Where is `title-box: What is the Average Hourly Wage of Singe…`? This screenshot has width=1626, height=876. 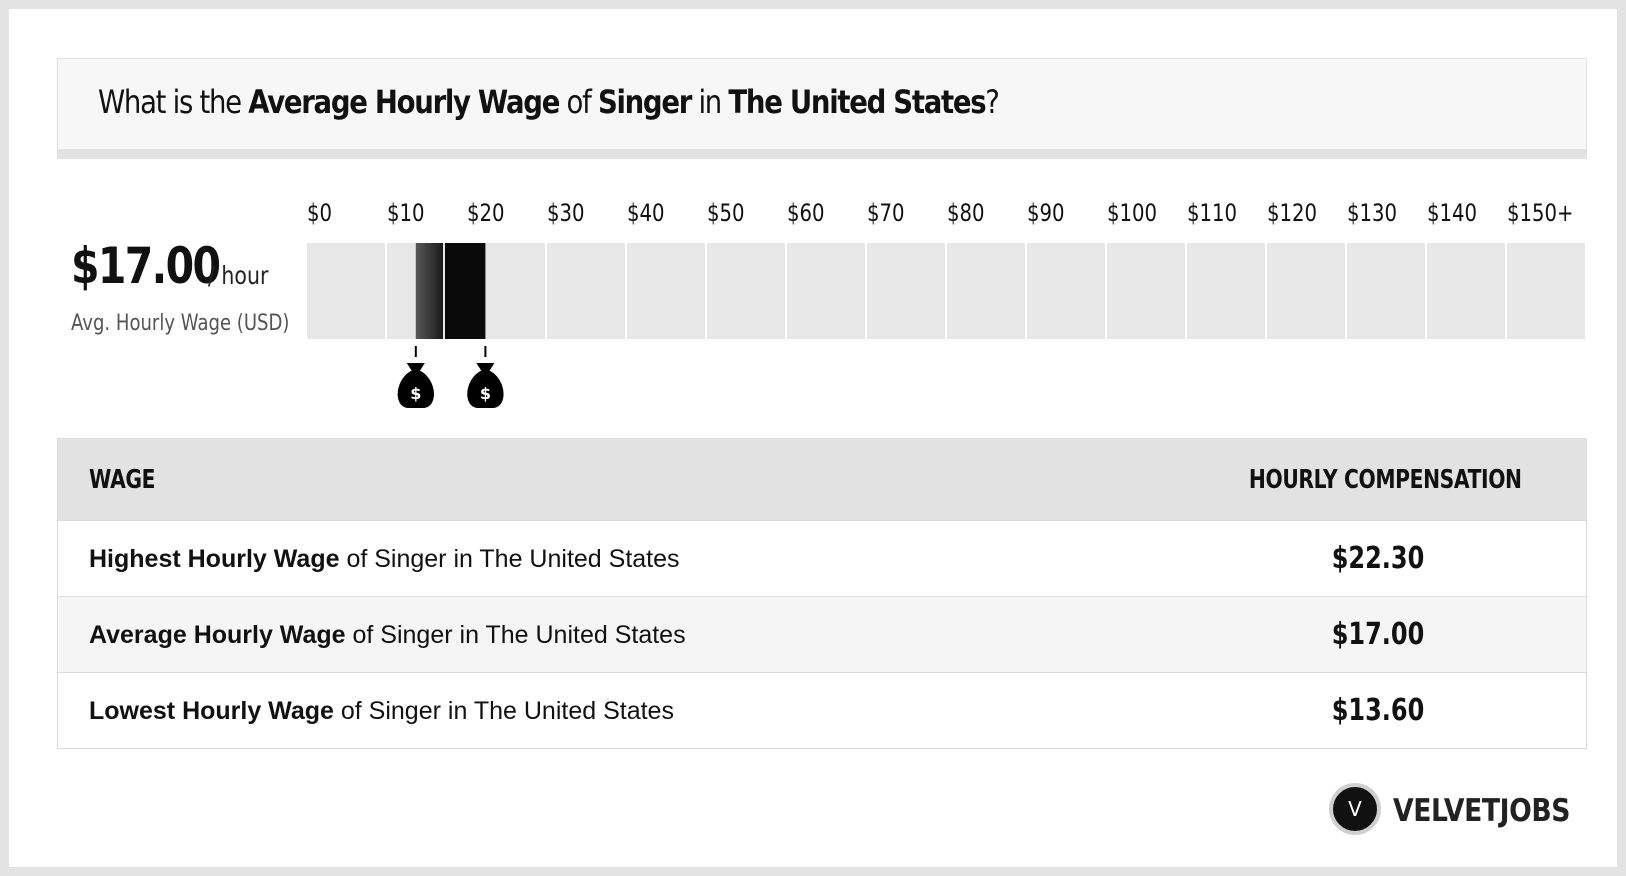
title-box: What is the Average Hourly Wage of Singe… is located at coordinates (822, 108).